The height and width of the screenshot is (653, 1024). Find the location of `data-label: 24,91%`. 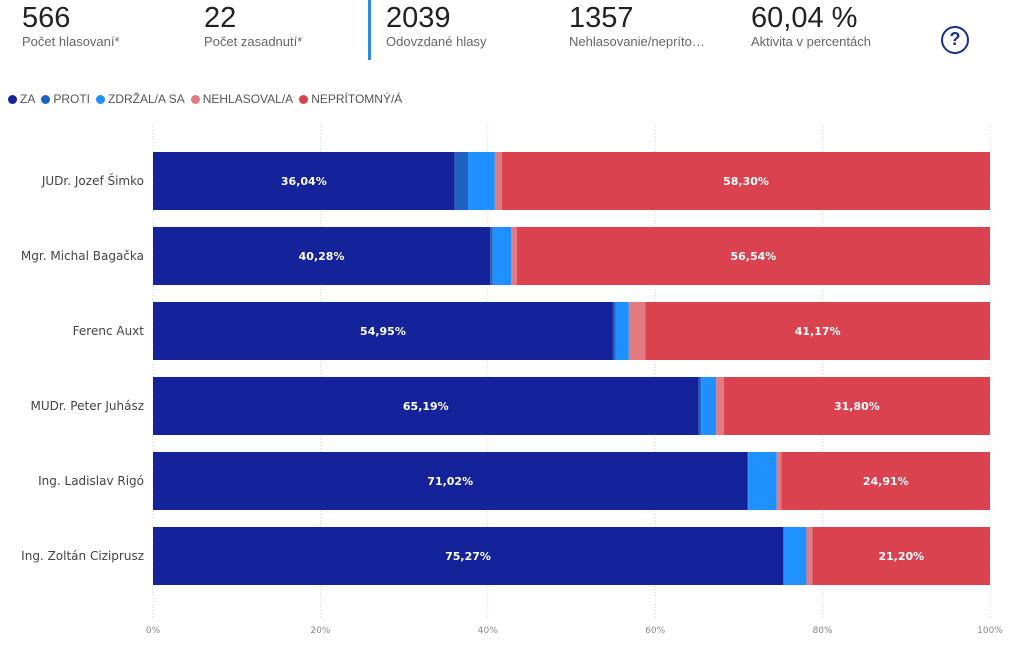

data-label: 24,91% is located at coordinates (886, 481).